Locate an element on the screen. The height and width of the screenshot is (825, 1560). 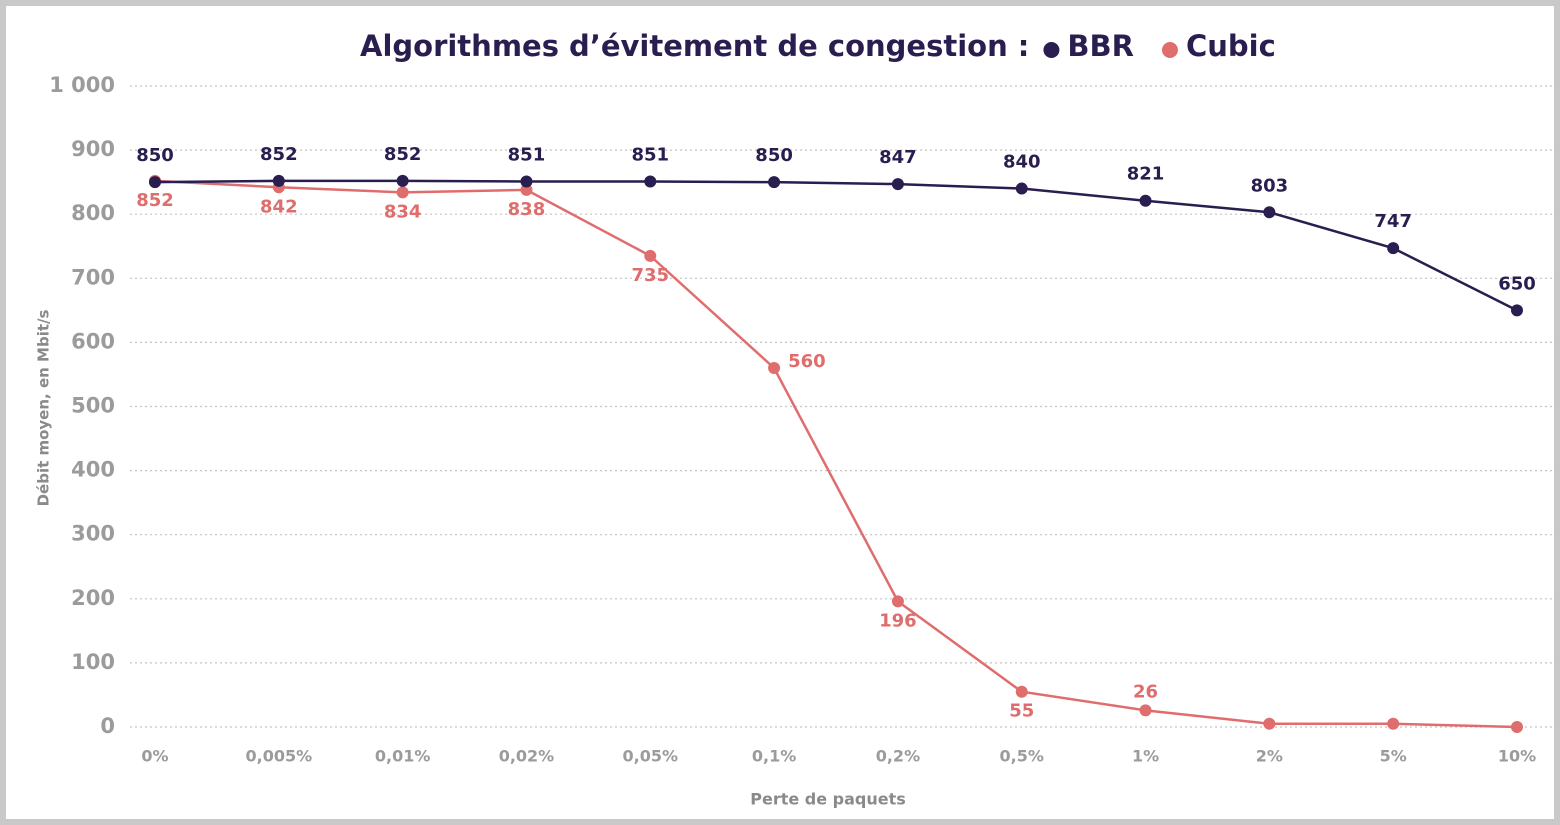
y-tick-label: 900 is located at coordinates (93, 149).